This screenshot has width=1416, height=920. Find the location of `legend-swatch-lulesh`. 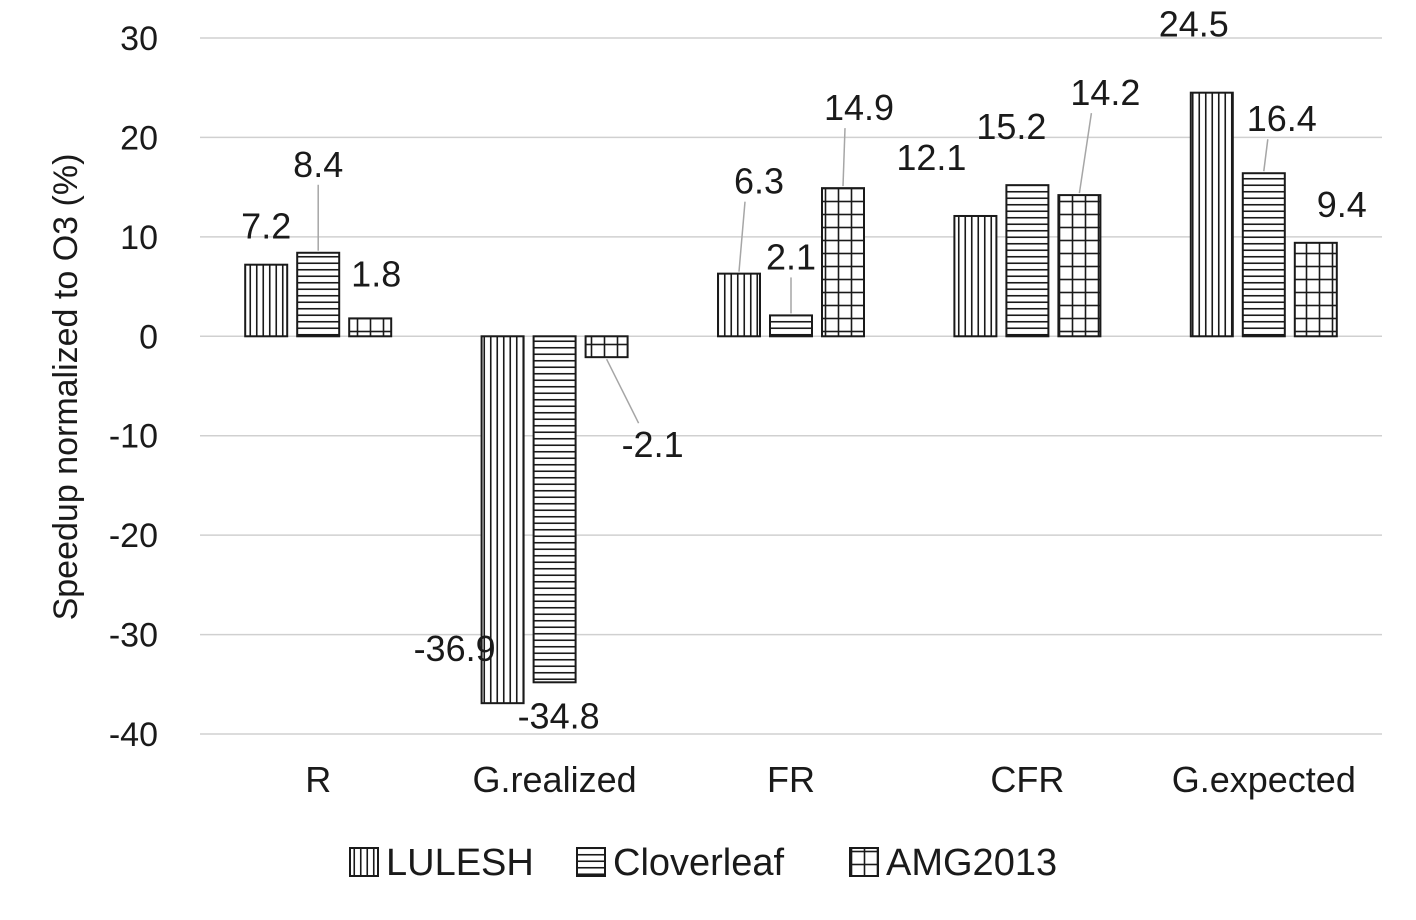

legend-swatch-lulesh is located at coordinates (364, 862).